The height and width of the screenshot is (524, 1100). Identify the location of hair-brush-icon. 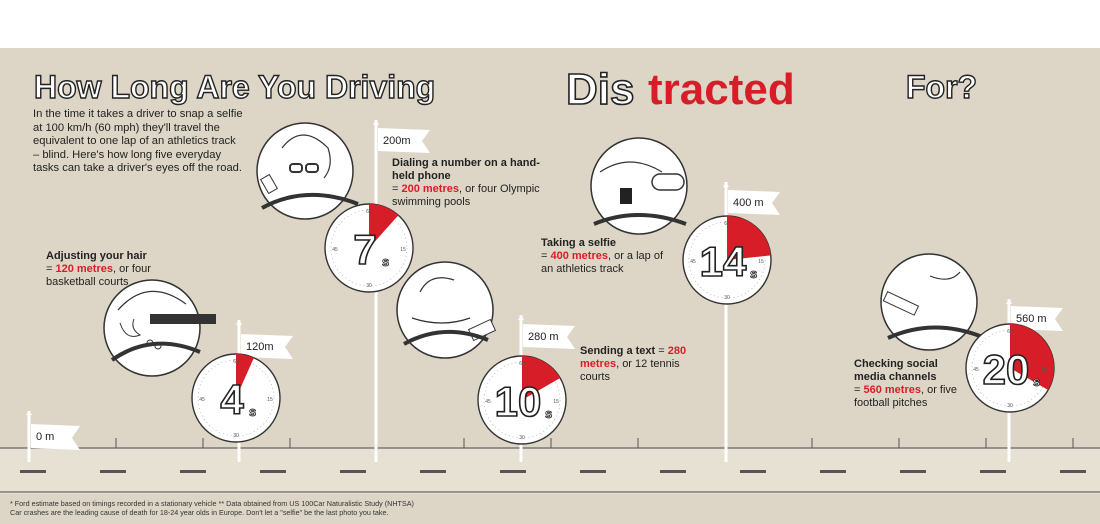
(183, 319).